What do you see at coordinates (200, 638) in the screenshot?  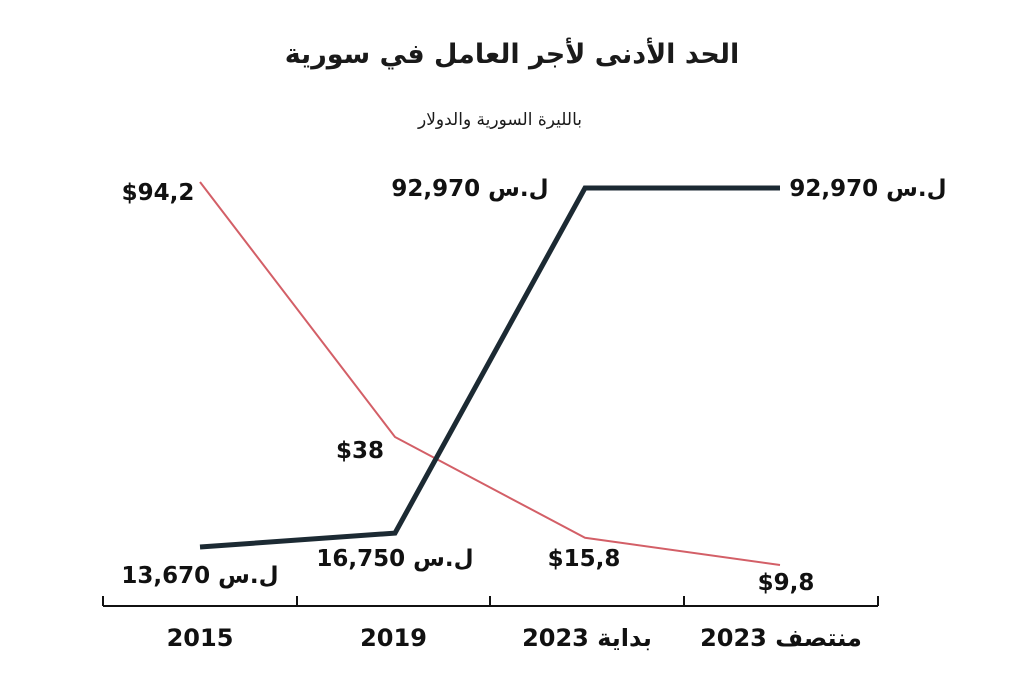 I see `x-tick-label: 2015` at bounding box center [200, 638].